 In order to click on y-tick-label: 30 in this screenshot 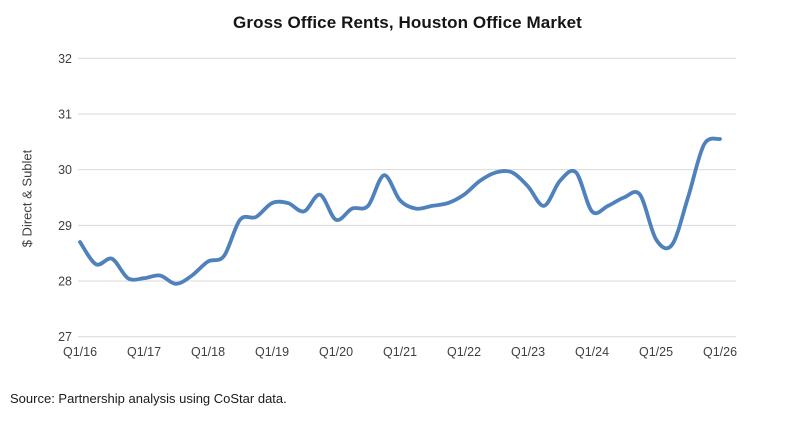, I will do `click(65, 170)`.